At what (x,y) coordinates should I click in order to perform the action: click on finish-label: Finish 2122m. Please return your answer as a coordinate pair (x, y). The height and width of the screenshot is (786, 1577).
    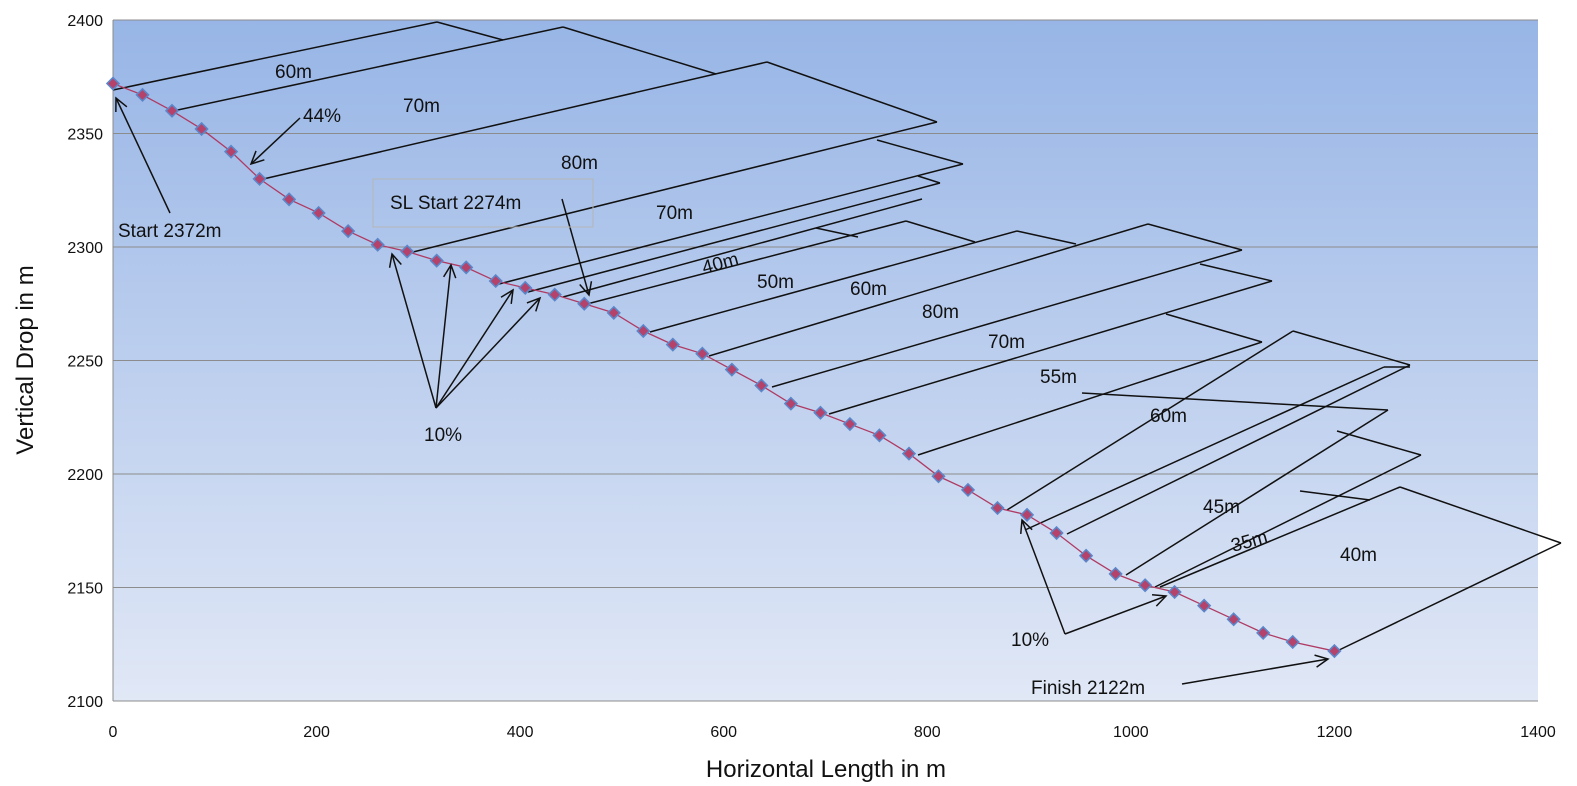
    Looking at the image, I should click on (1088, 688).